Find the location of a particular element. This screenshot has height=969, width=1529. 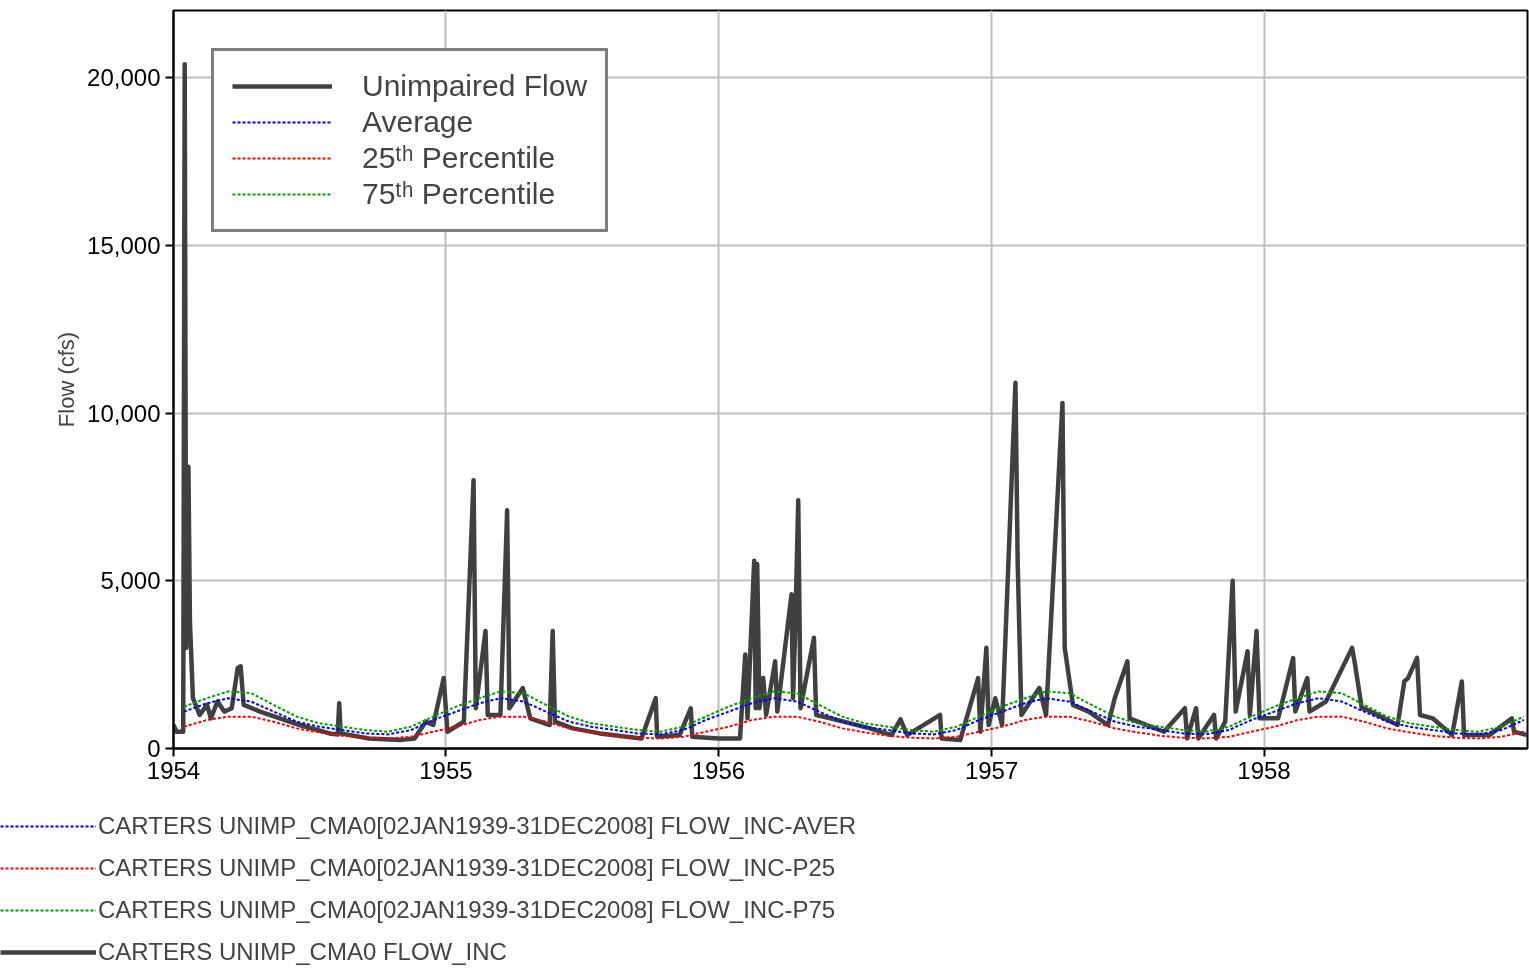

x-tick-label: 1958 is located at coordinates (1264, 770).